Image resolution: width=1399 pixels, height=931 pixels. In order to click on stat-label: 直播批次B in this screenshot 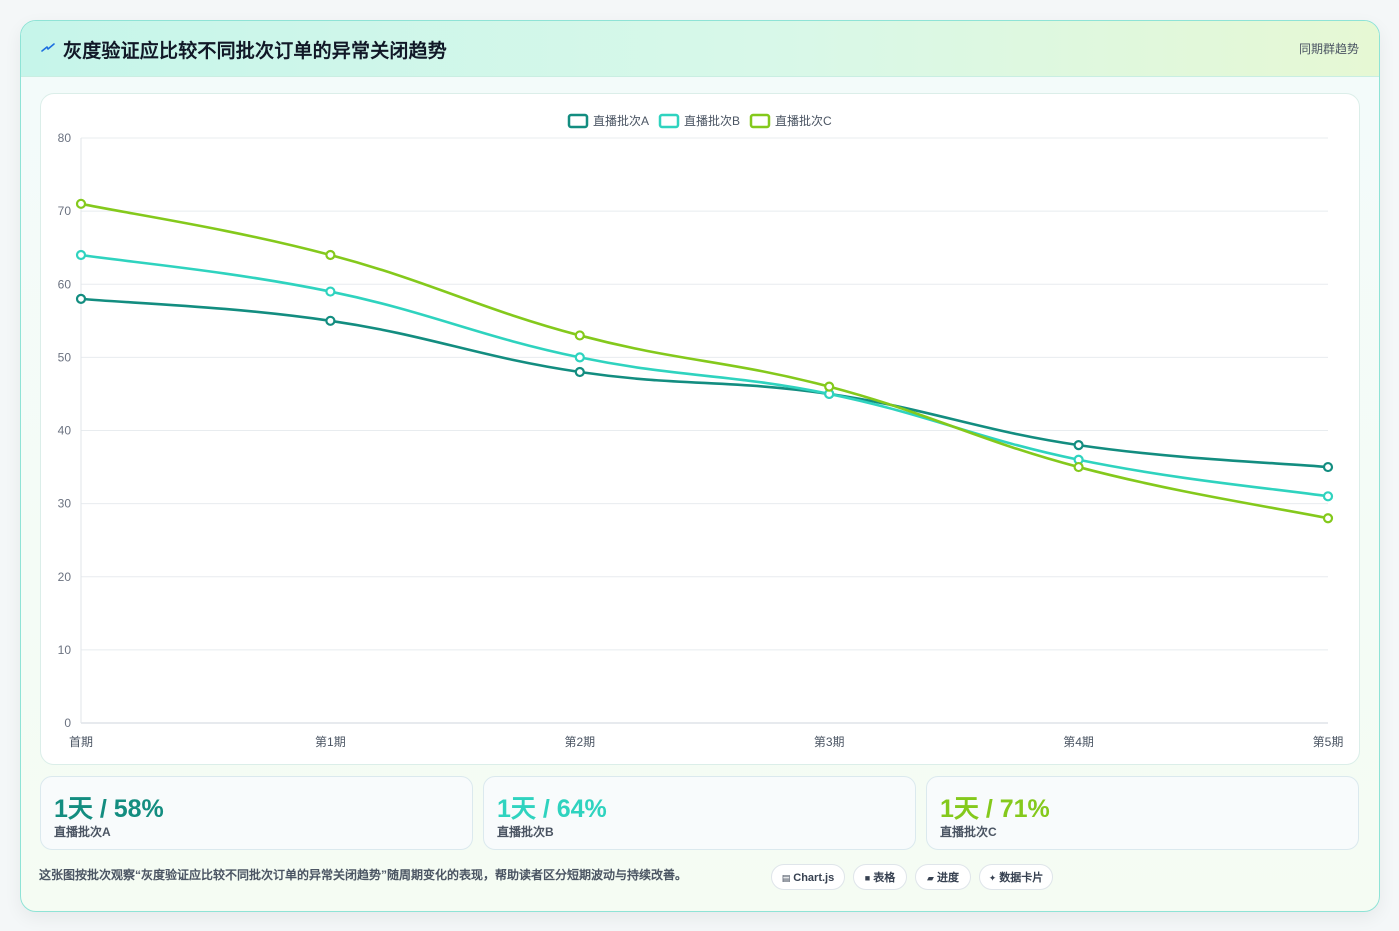, I will do `click(525, 832)`.